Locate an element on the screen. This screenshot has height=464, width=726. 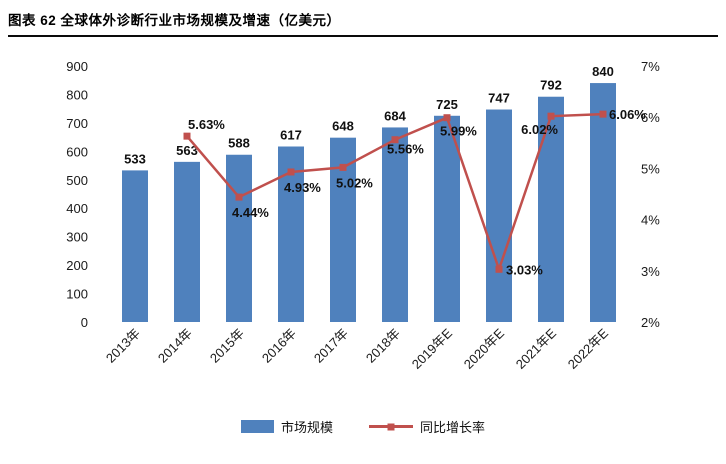
bar-value-label: 792 is located at coordinates (551, 85).